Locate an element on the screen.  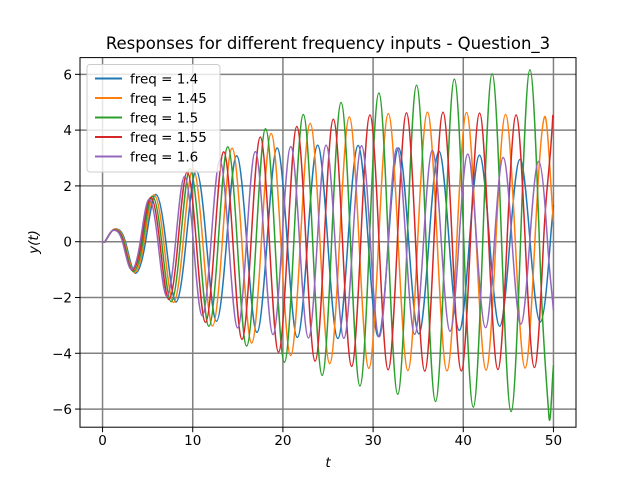
y-tick-label: −2 is located at coordinates (62, 298).